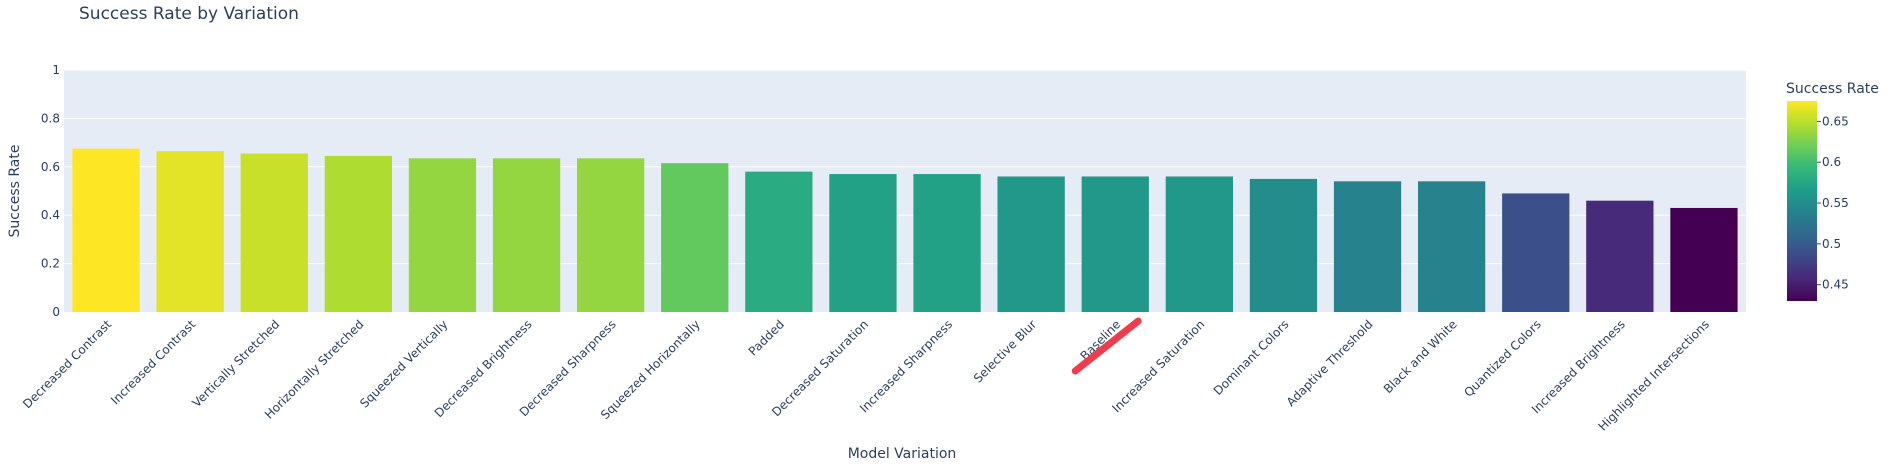 This screenshot has width=1894, height=466. What do you see at coordinates (50, 191) in the screenshot?
I see `y-axis-ticks: 0 0.2 0.4 0.6 0.8 1` at bounding box center [50, 191].